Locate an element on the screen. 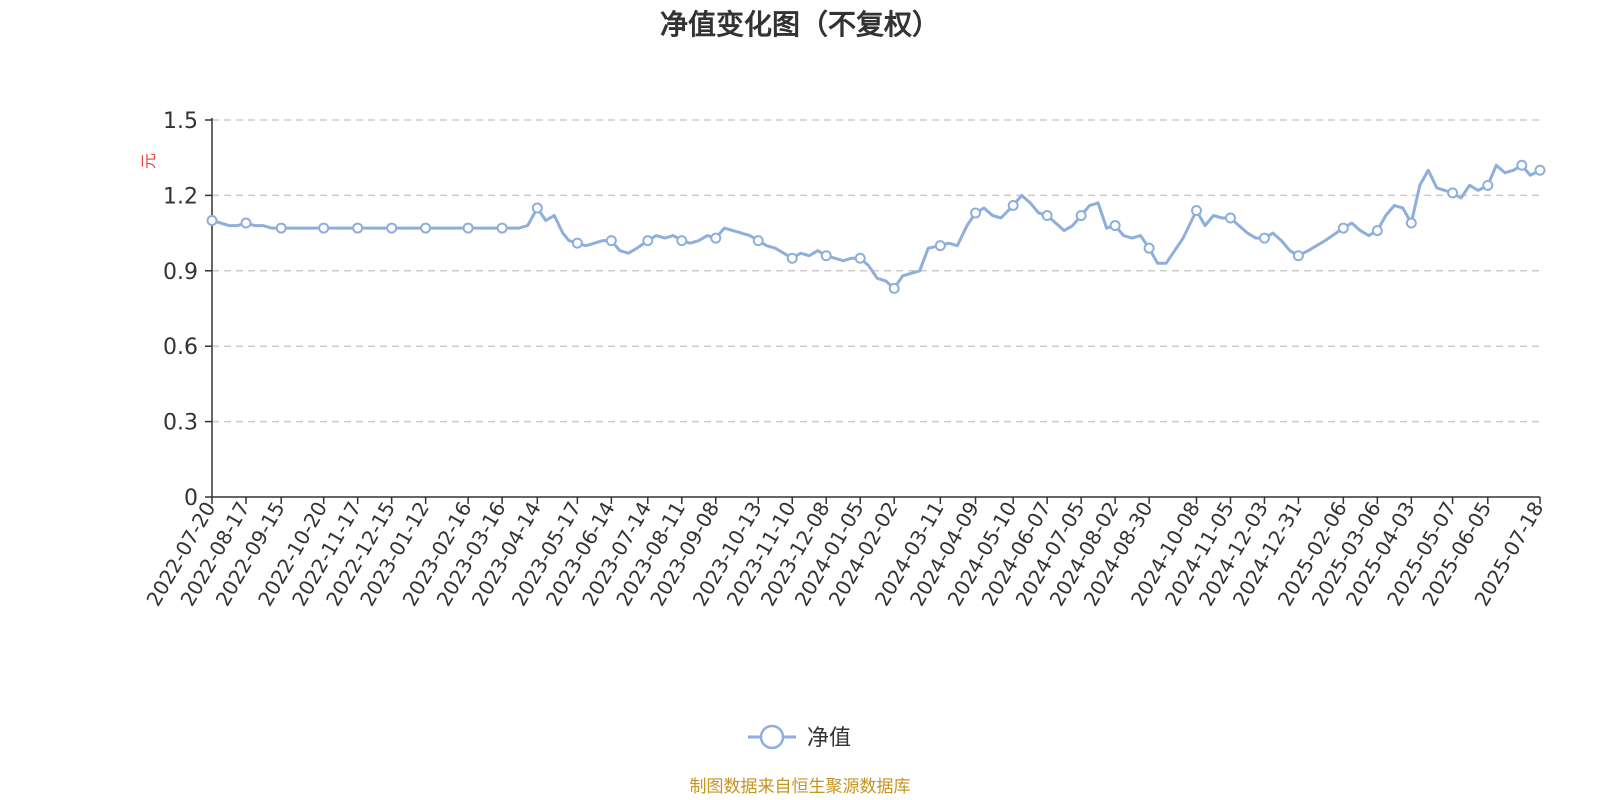 This screenshot has height=800, width=1600. y-tick-label: 1.5 is located at coordinates (180, 121).